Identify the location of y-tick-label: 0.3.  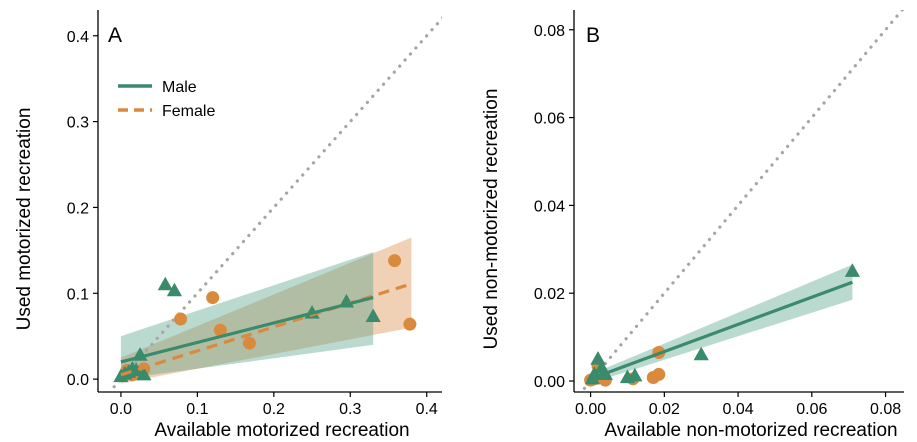
(78, 123).